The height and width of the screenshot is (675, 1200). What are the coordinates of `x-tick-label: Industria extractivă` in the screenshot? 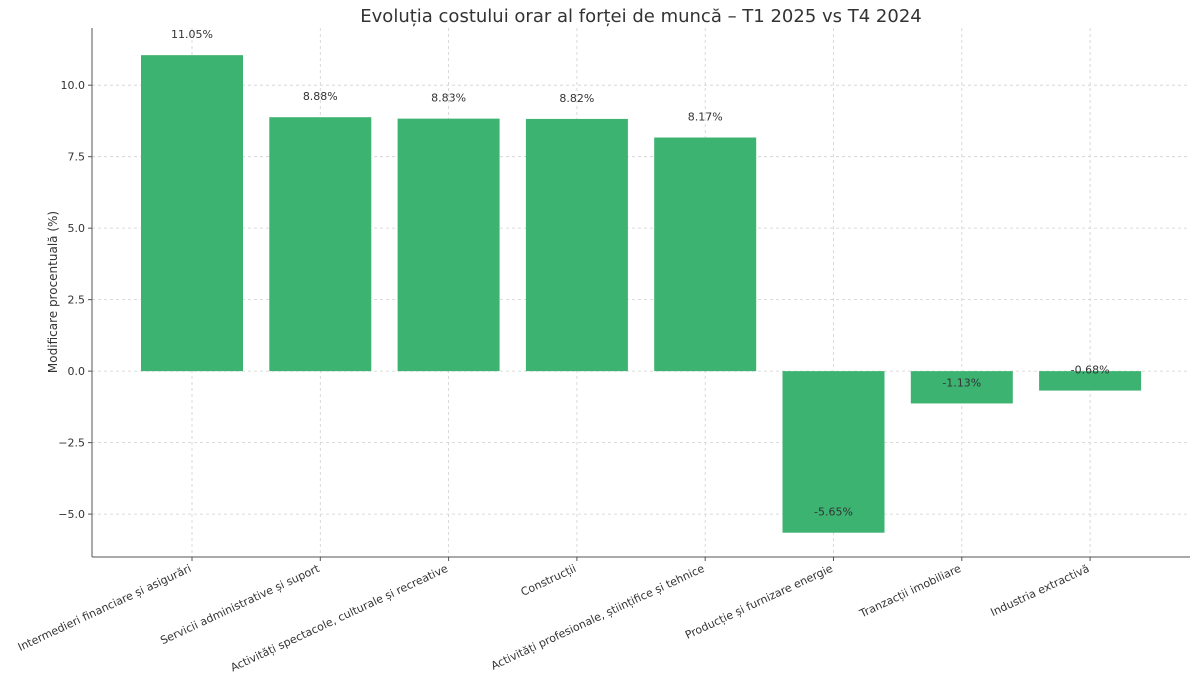 It's located at (1040, 590).